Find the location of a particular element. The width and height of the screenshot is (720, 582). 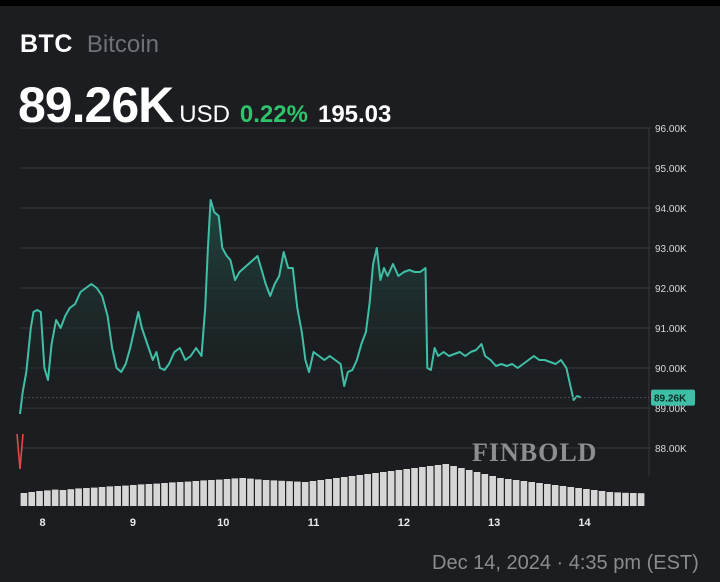

timestamp-footer: Dec 14, 2024 · 4:35 pm (EST) is located at coordinates (565, 563).